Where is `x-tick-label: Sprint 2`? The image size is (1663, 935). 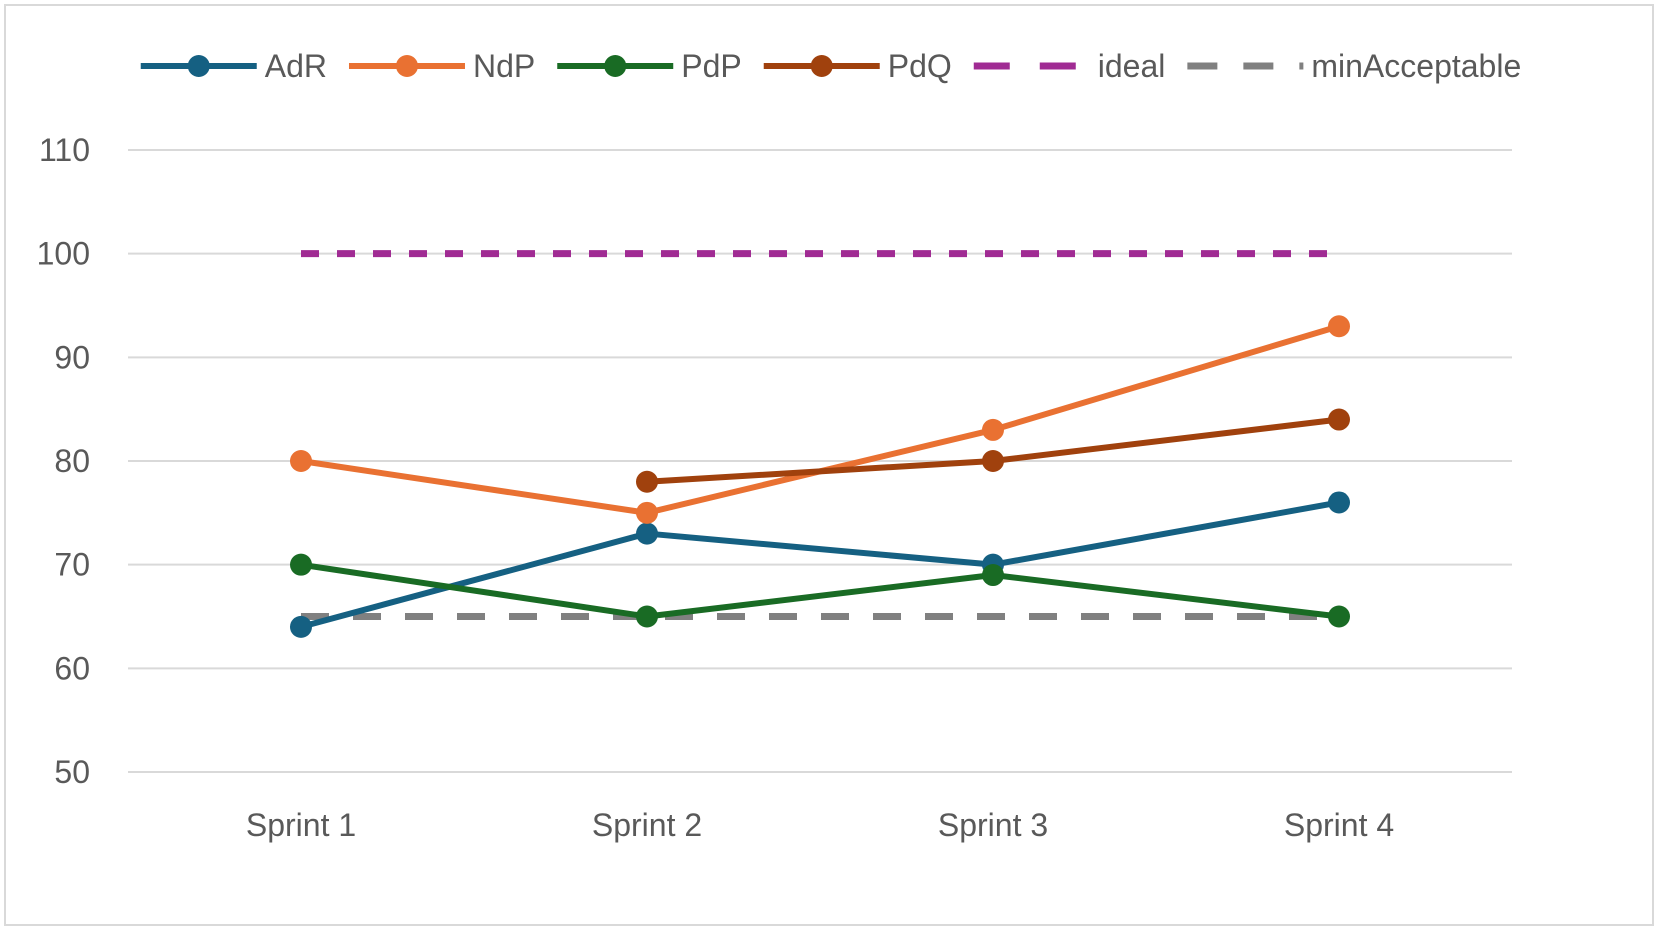 x-tick-label: Sprint 2 is located at coordinates (647, 825).